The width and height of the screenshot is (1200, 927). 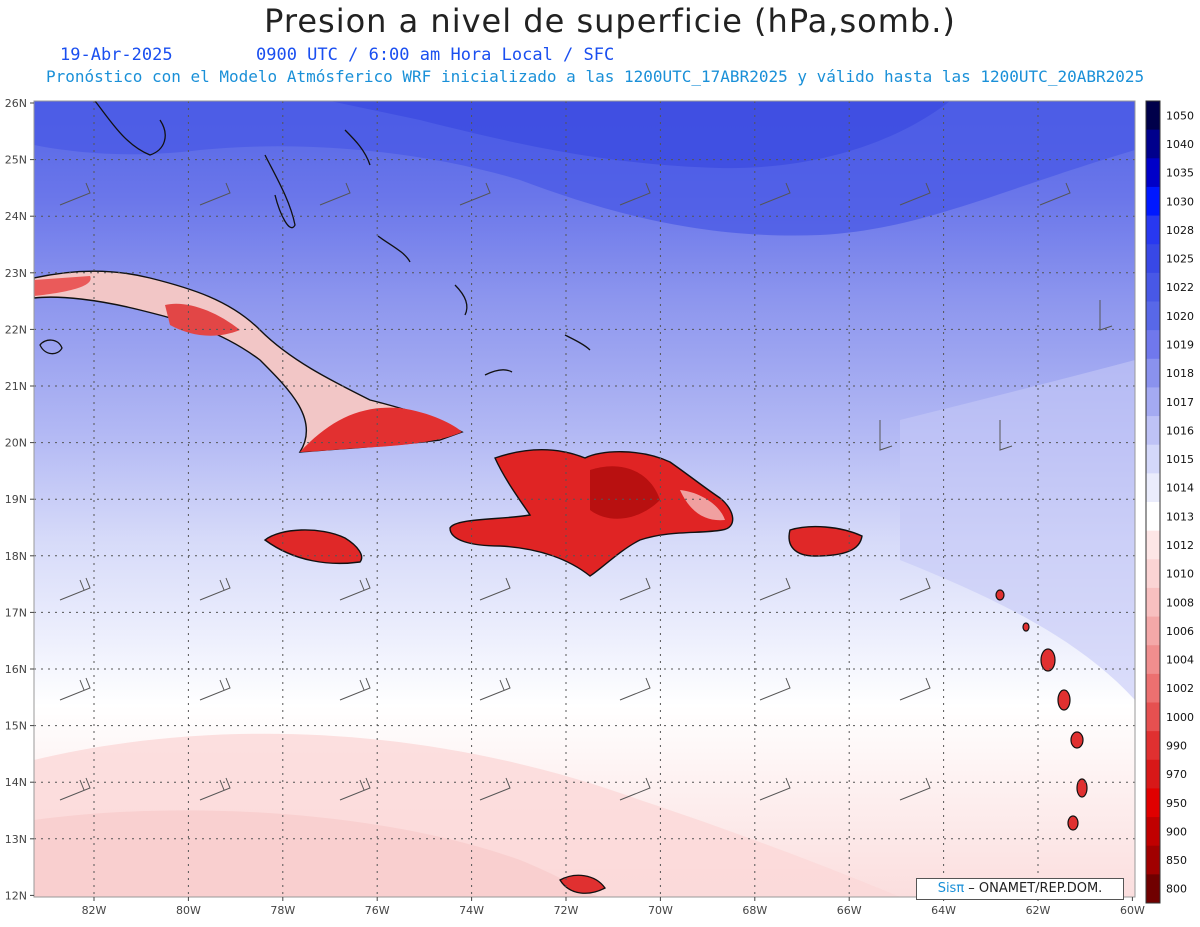 What do you see at coordinates (1180, 344) in the screenshot?
I see `colorbar-label-1019: 1019` at bounding box center [1180, 344].